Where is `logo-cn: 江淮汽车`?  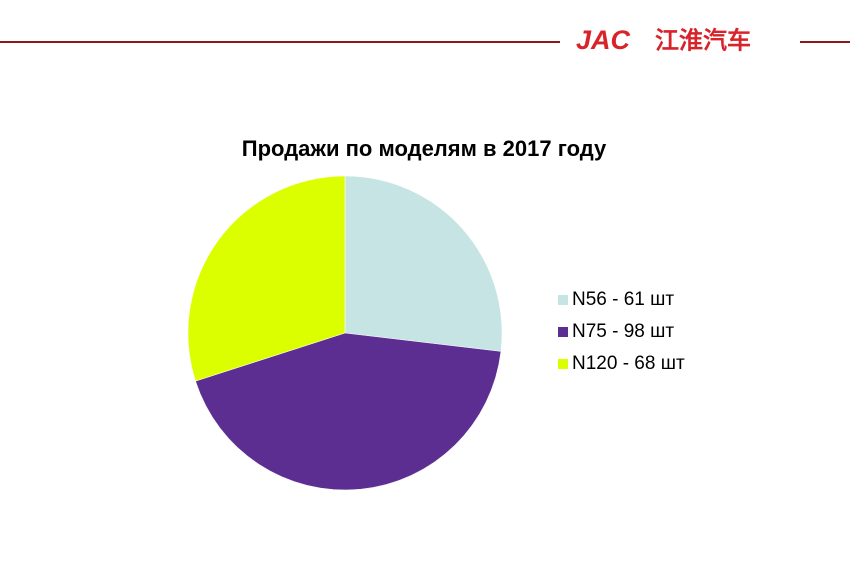
logo-cn: 江淮汽车 is located at coordinates (703, 40).